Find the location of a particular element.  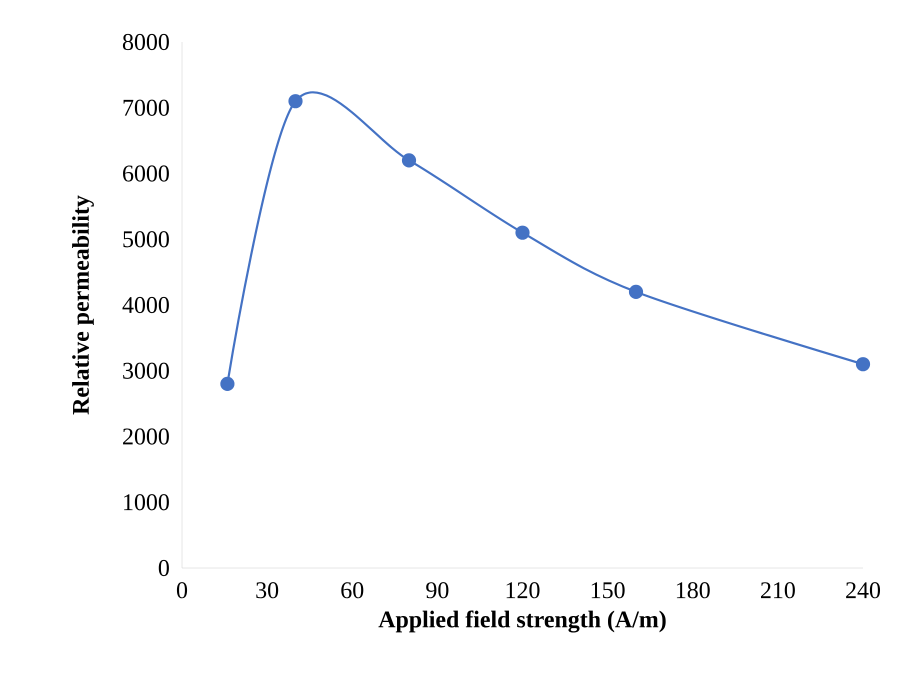

y-tick-label: 5000 is located at coordinates (146, 239).